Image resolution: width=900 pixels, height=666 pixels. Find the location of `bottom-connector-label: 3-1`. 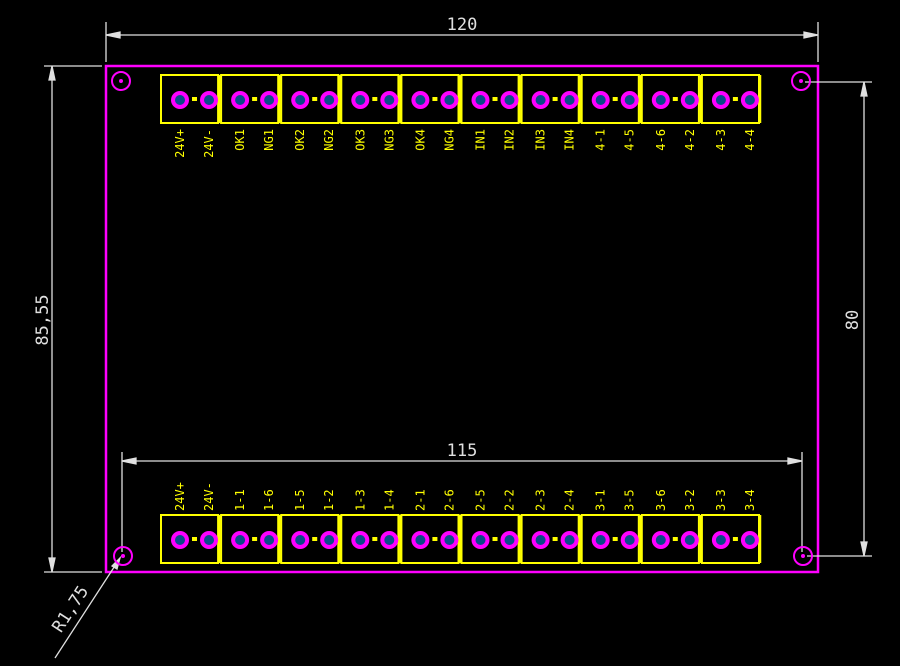

bottom-connector-label: 3-1 is located at coordinates (601, 500).